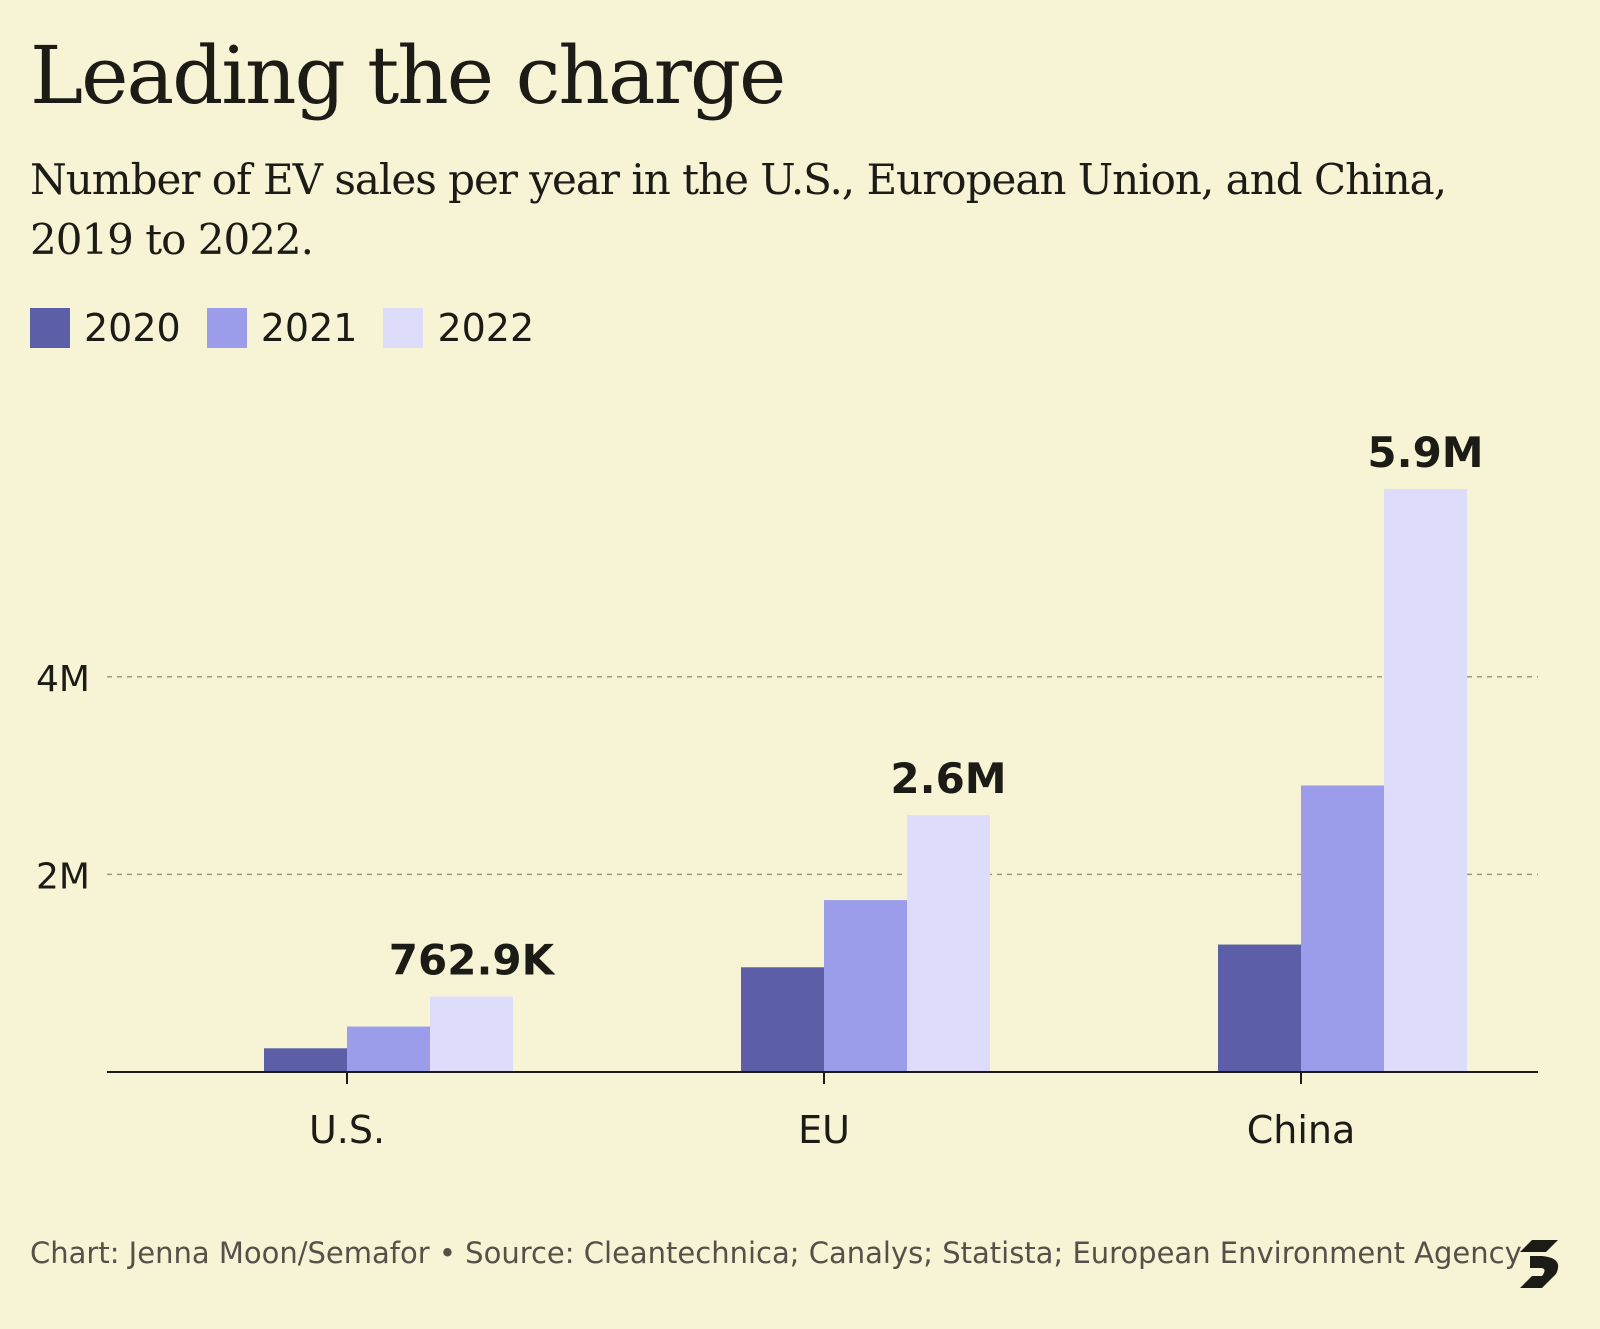 This screenshot has height=1329, width=1600. What do you see at coordinates (948, 943) in the screenshot?
I see `bar-eu-2022` at bounding box center [948, 943].